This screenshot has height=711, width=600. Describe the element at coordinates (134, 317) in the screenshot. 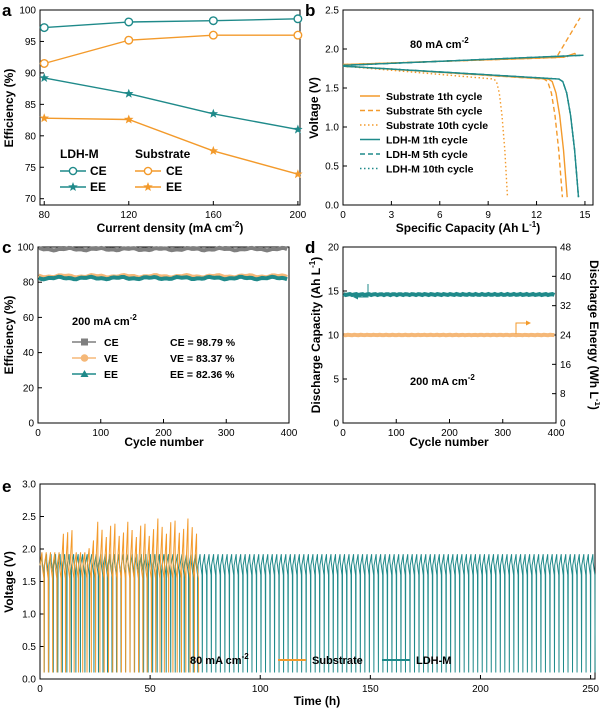

I see `annotation-c-sup: -2` at that location.